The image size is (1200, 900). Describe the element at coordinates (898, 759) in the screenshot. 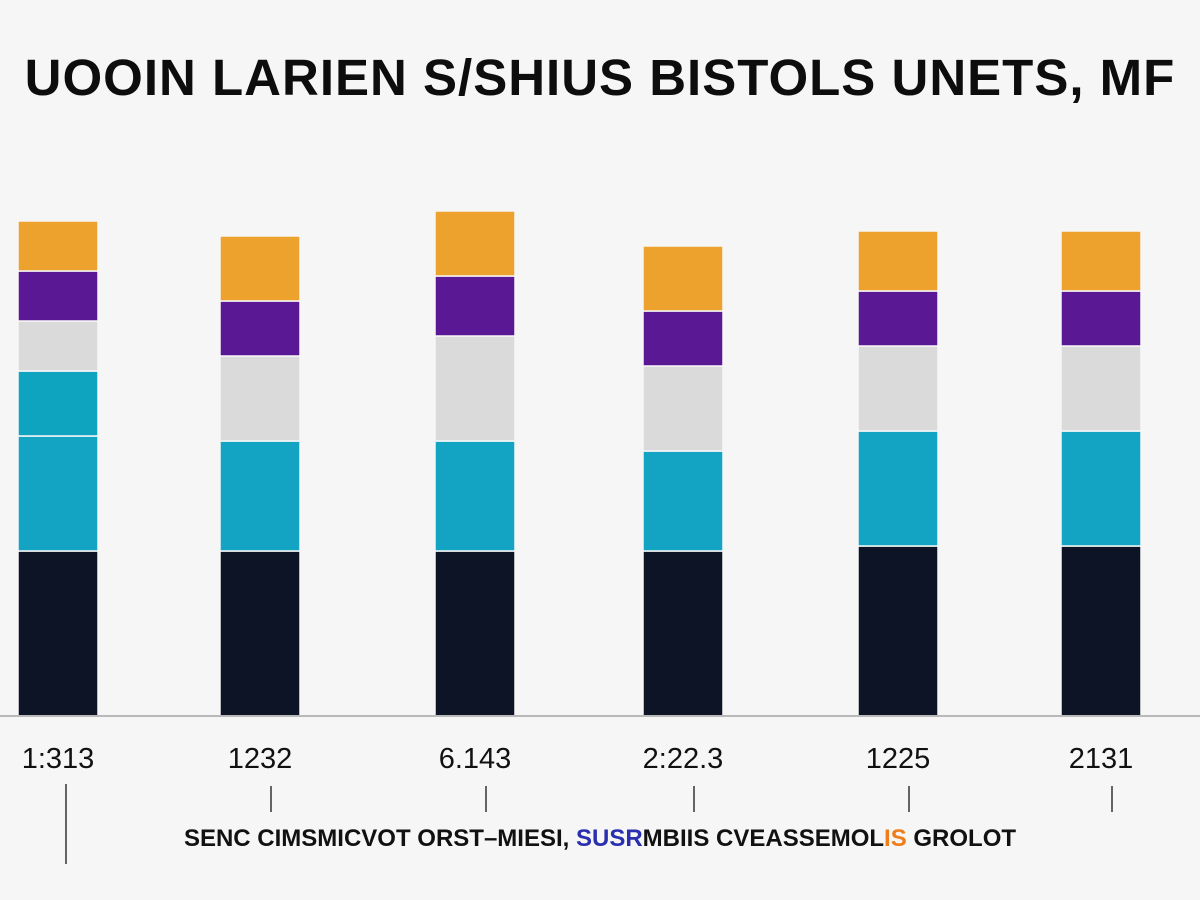

I see `x-tick-label: 1225` at that location.